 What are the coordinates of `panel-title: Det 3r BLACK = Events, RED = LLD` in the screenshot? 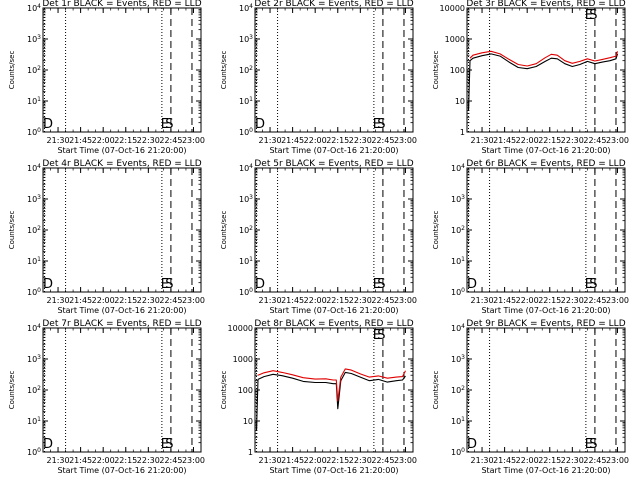 It's located at (545, 4).